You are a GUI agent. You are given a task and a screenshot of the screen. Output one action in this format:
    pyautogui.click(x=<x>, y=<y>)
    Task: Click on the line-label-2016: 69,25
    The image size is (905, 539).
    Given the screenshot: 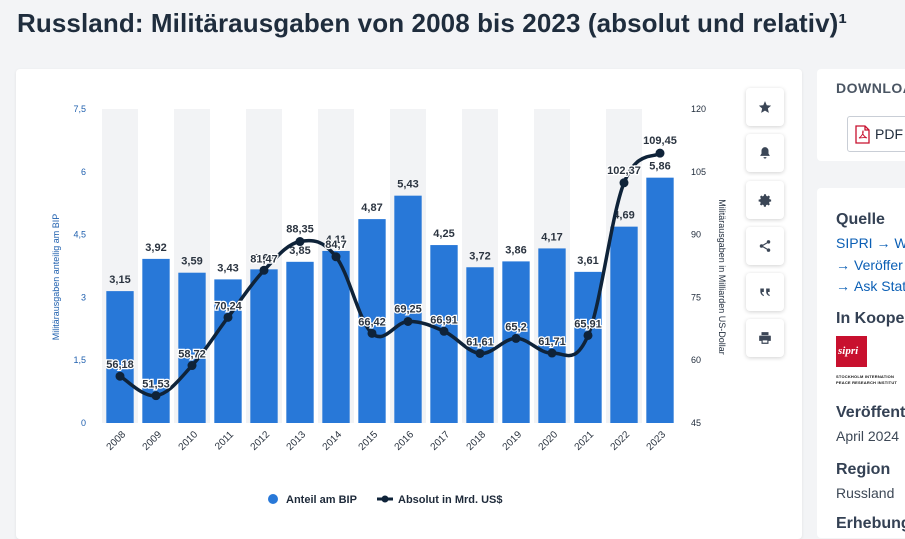 What is the action you would take?
    pyautogui.click(x=408, y=309)
    